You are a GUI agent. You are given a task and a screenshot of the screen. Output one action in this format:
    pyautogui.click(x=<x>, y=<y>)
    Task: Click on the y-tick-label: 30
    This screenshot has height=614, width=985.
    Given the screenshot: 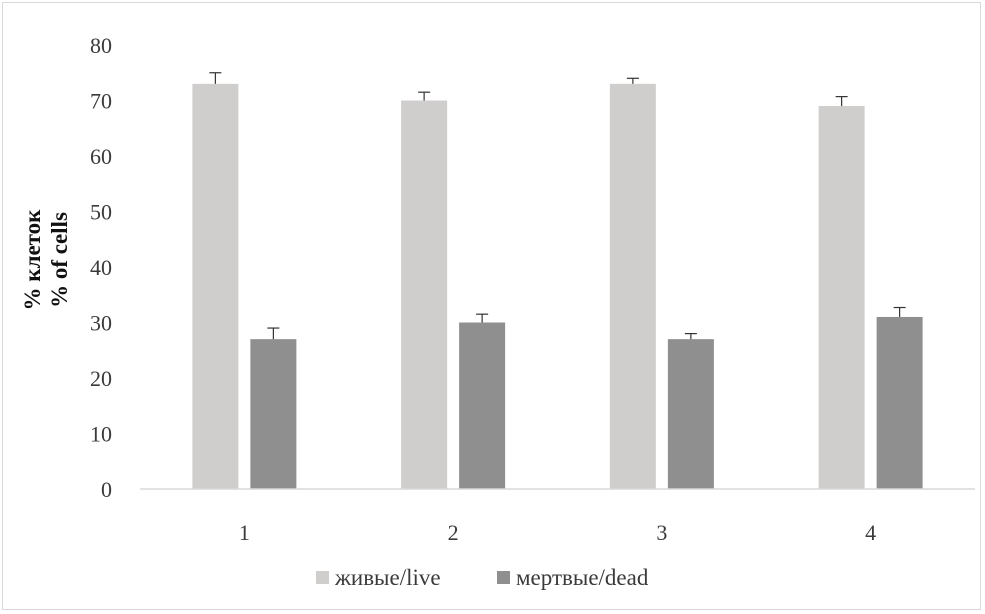 What is the action you would take?
    pyautogui.click(x=101, y=323)
    